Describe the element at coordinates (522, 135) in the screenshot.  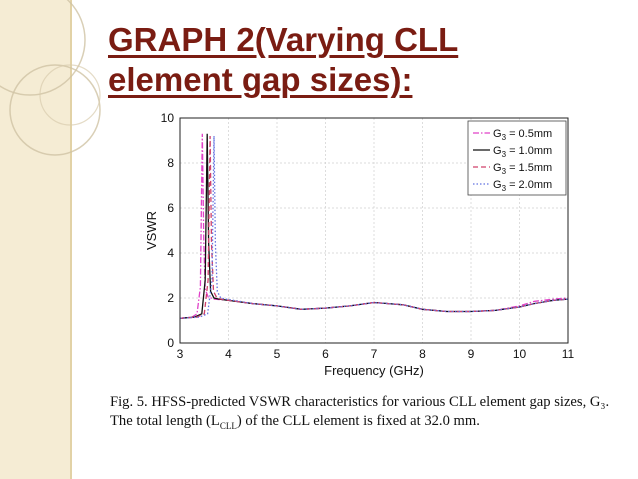
I see `legend-label: G3 = 0.5mm` at that location.